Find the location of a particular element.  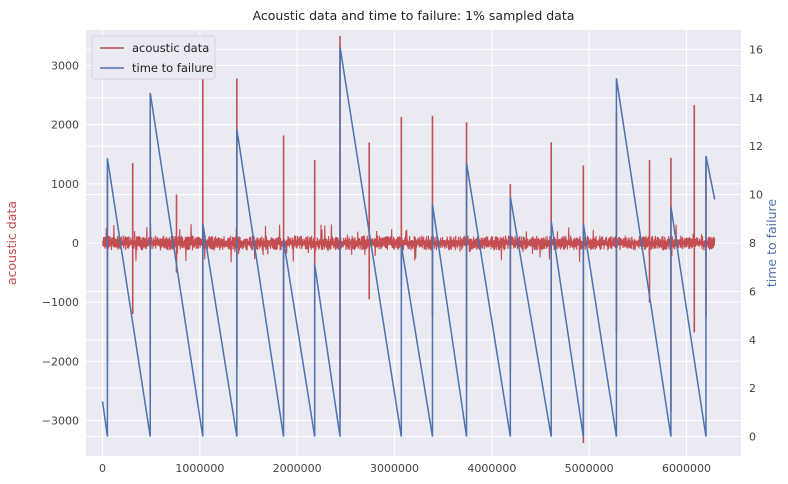

y-left-tick-label: 3000 is located at coordinates (65, 66).